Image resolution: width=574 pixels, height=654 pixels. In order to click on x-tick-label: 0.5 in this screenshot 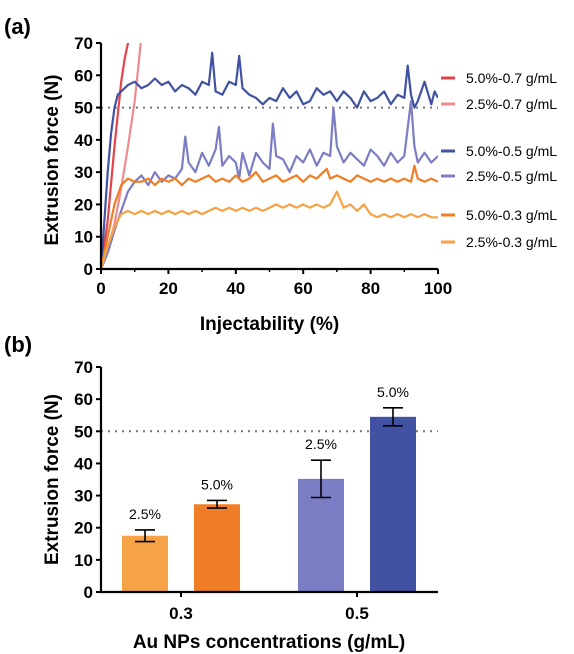, I will do `click(357, 613)`.